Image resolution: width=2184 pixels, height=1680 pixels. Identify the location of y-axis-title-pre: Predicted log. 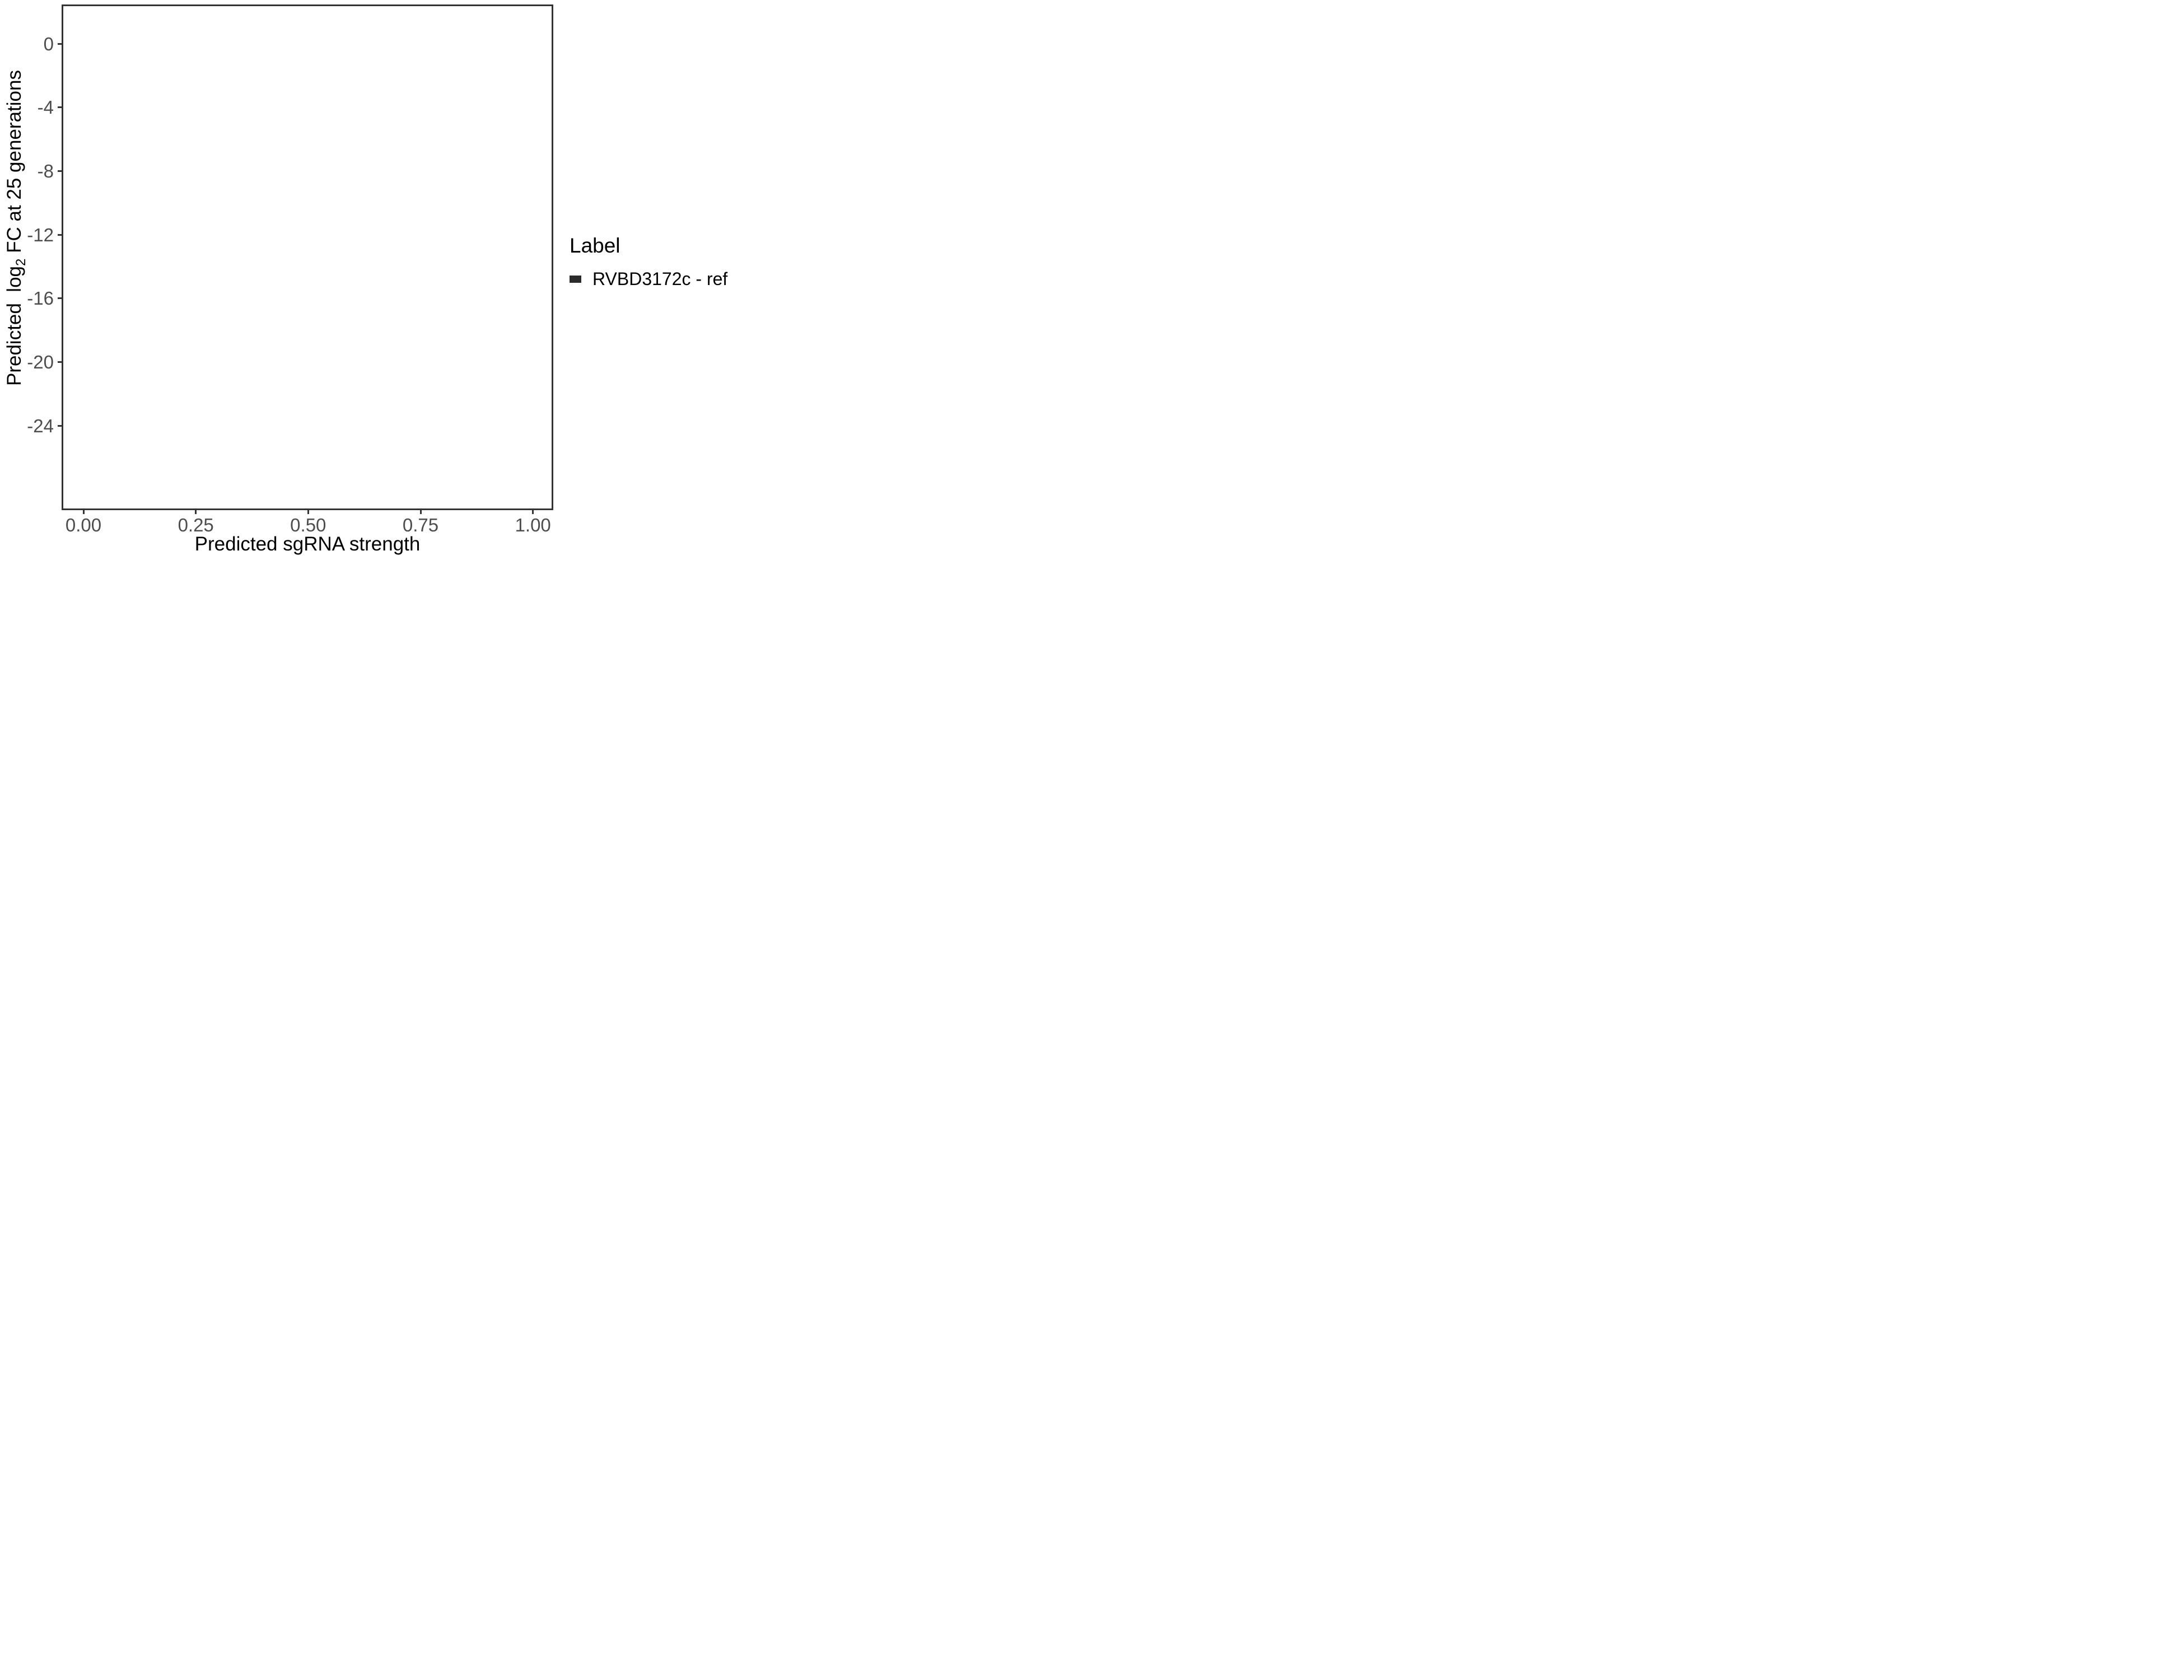
(14, 326).